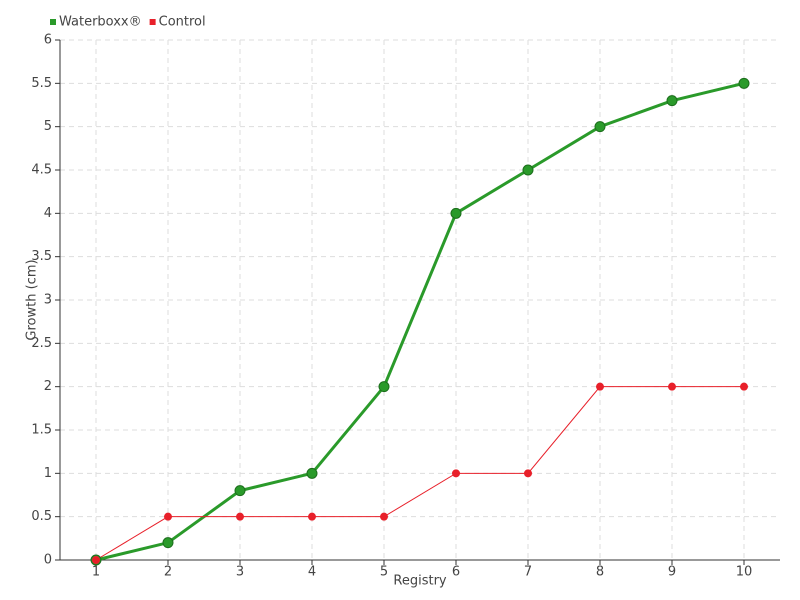 This screenshot has width=800, height=600. What do you see at coordinates (41, 170) in the screenshot?
I see `y-tick-label: 4.5` at bounding box center [41, 170].